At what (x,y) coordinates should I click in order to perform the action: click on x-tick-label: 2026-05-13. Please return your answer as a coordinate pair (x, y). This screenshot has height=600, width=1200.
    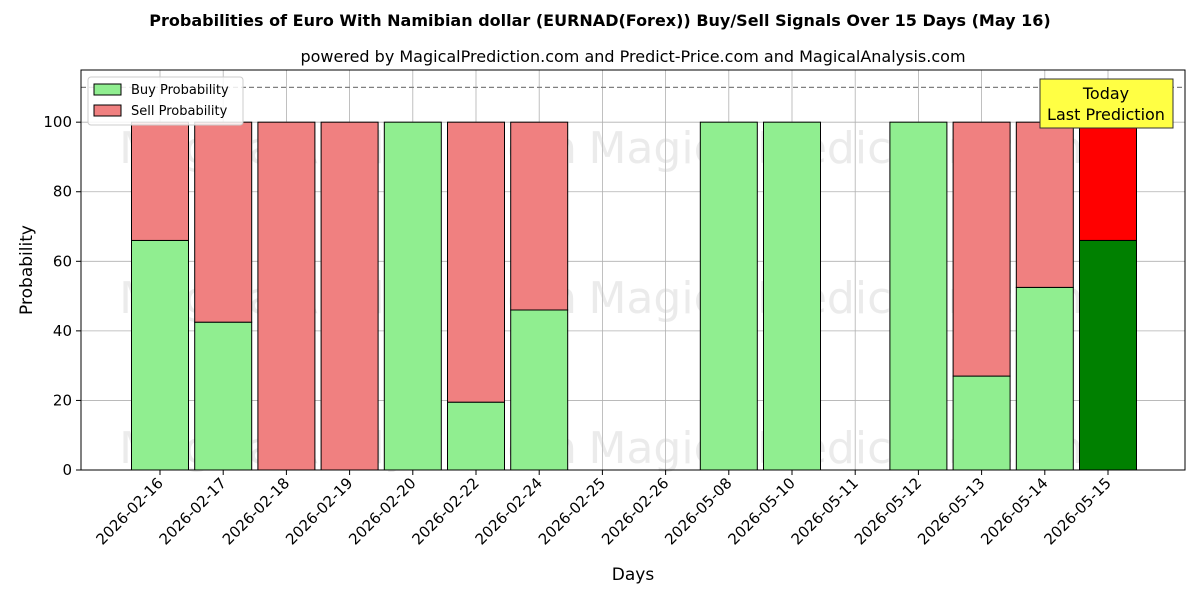
    Looking at the image, I should click on (951, 511).